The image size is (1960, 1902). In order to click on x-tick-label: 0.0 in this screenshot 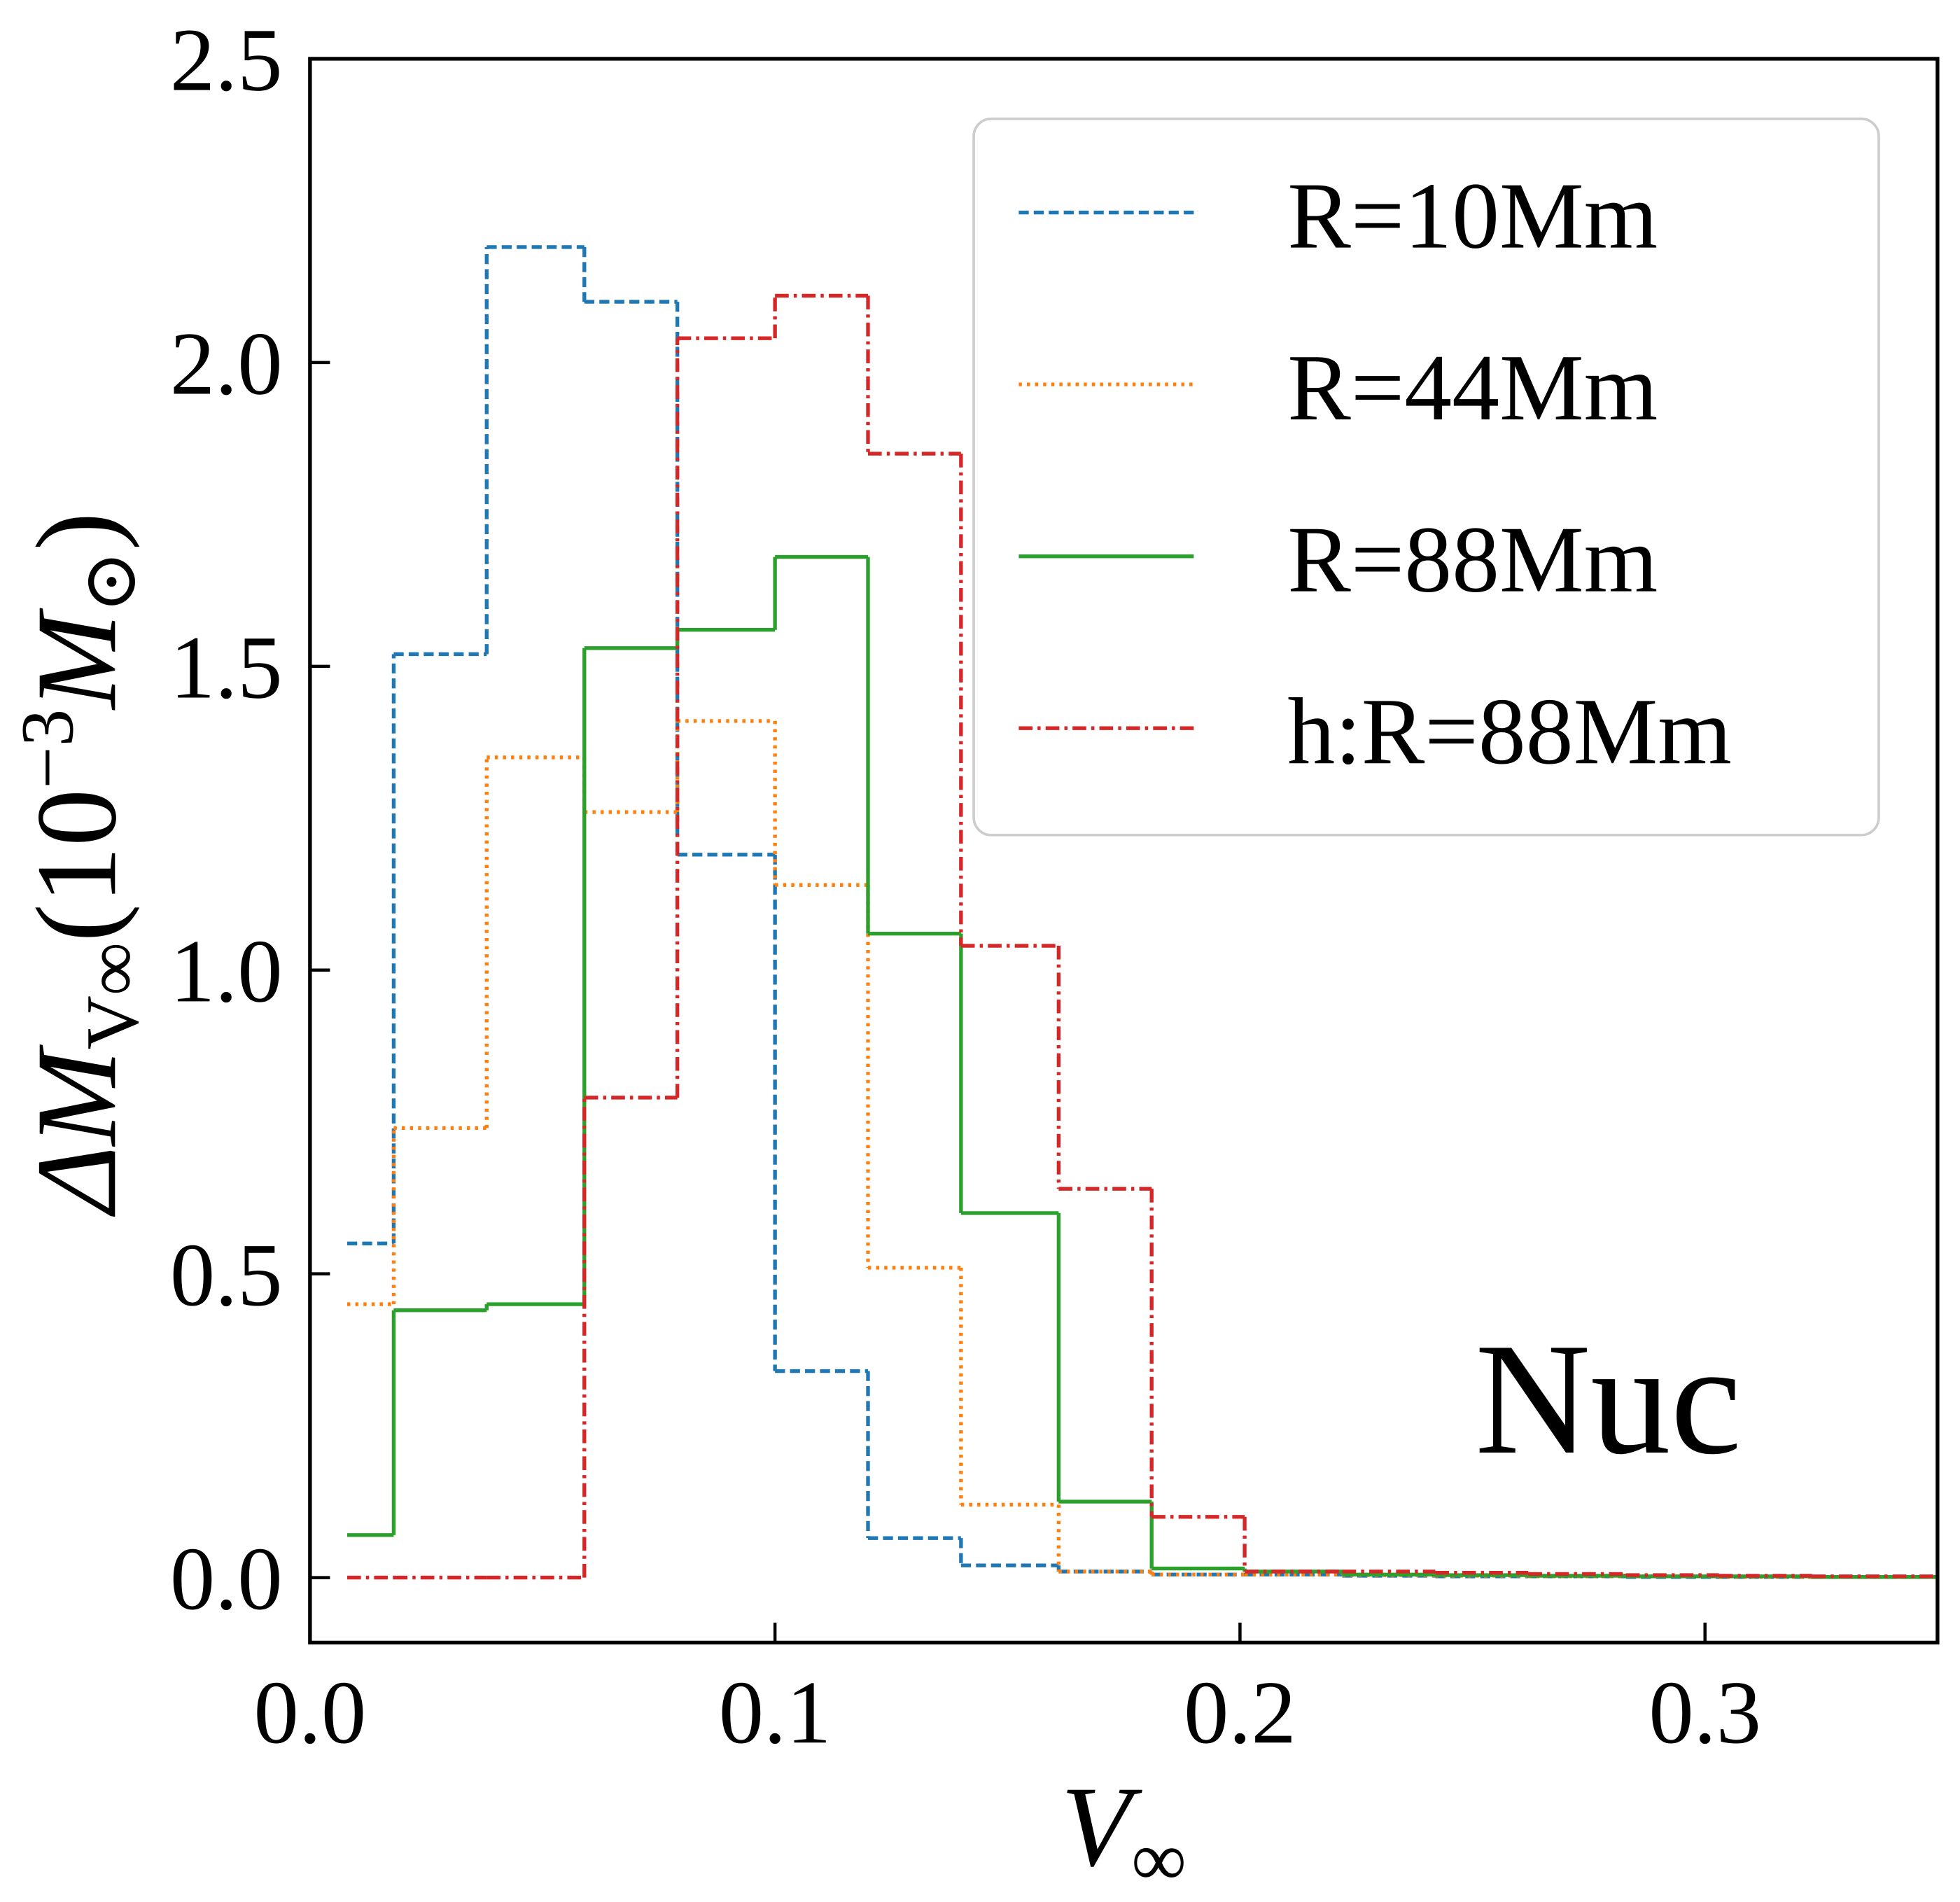, I will do `click(310, 1712)`.